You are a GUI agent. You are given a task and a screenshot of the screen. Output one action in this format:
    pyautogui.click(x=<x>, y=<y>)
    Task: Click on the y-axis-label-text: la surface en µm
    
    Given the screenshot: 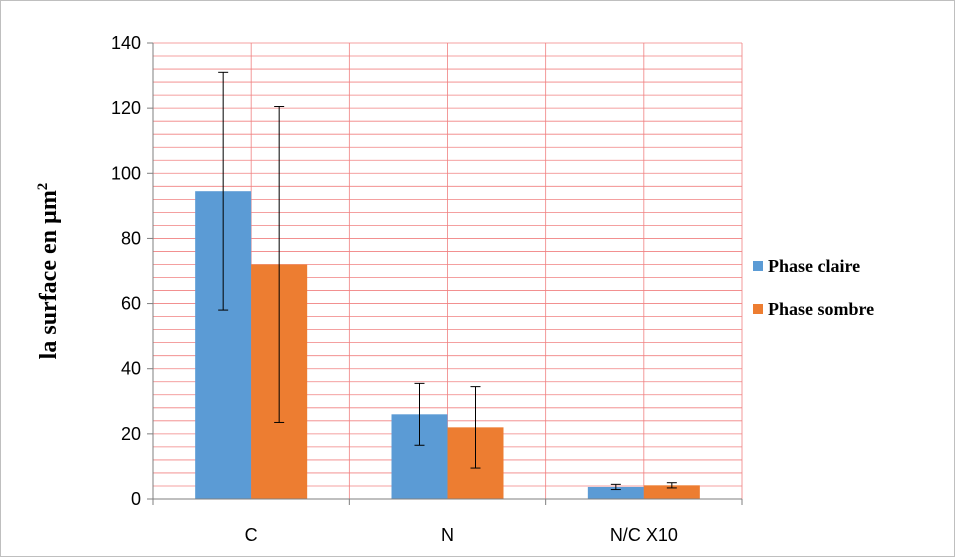 What is the action you would take?
    pyautogui.click(x=49, y=274)
    